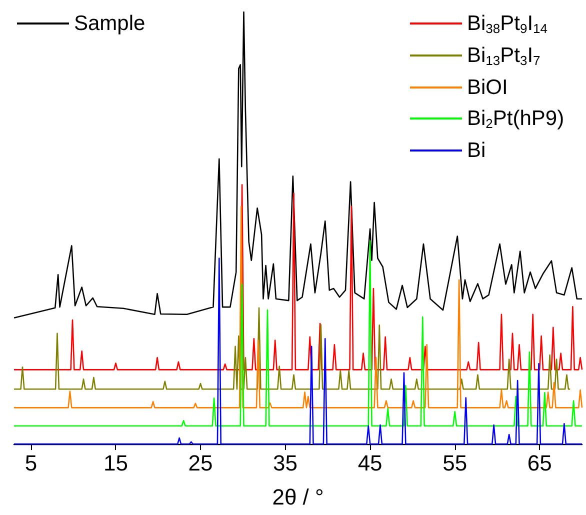 This screenshot has width=586, height=515. Describe the element at coordinates (200, 463) in the screenshot. I see `x-tick-label: 25` at that location.